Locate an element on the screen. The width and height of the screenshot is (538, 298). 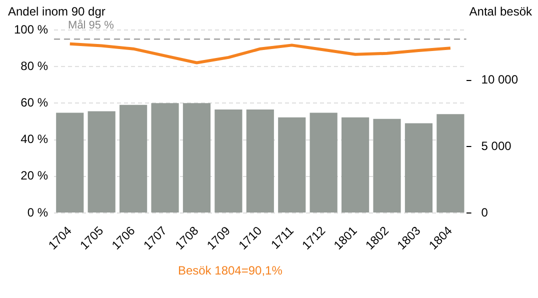
y-tick-label: 80 % is located at coordinates (34, 65).